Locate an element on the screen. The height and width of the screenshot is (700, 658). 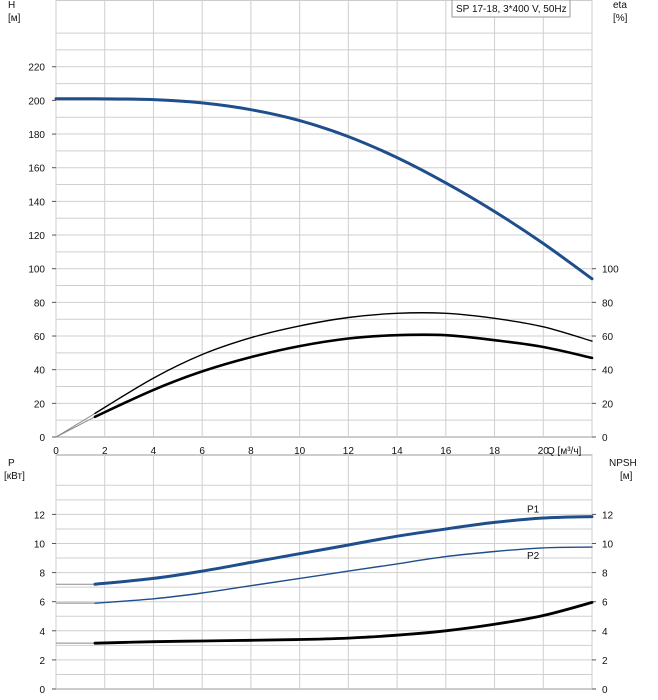
y-tick-label: 40 is located at coordinates (40, 371).